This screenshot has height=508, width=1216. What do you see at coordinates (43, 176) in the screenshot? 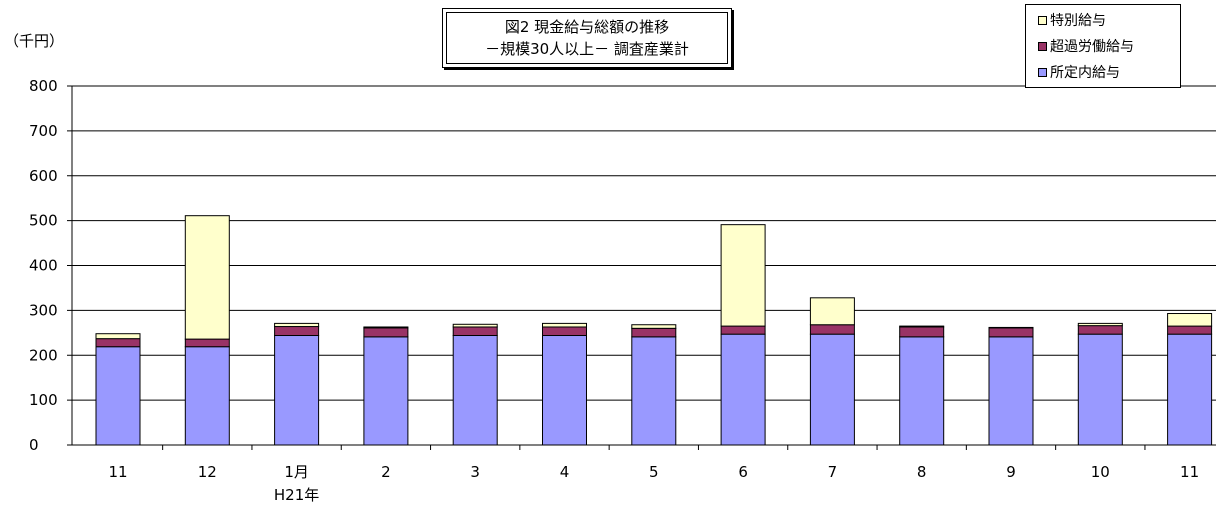
I see `y-tick-label: 600` at bounding box center [43, 176].